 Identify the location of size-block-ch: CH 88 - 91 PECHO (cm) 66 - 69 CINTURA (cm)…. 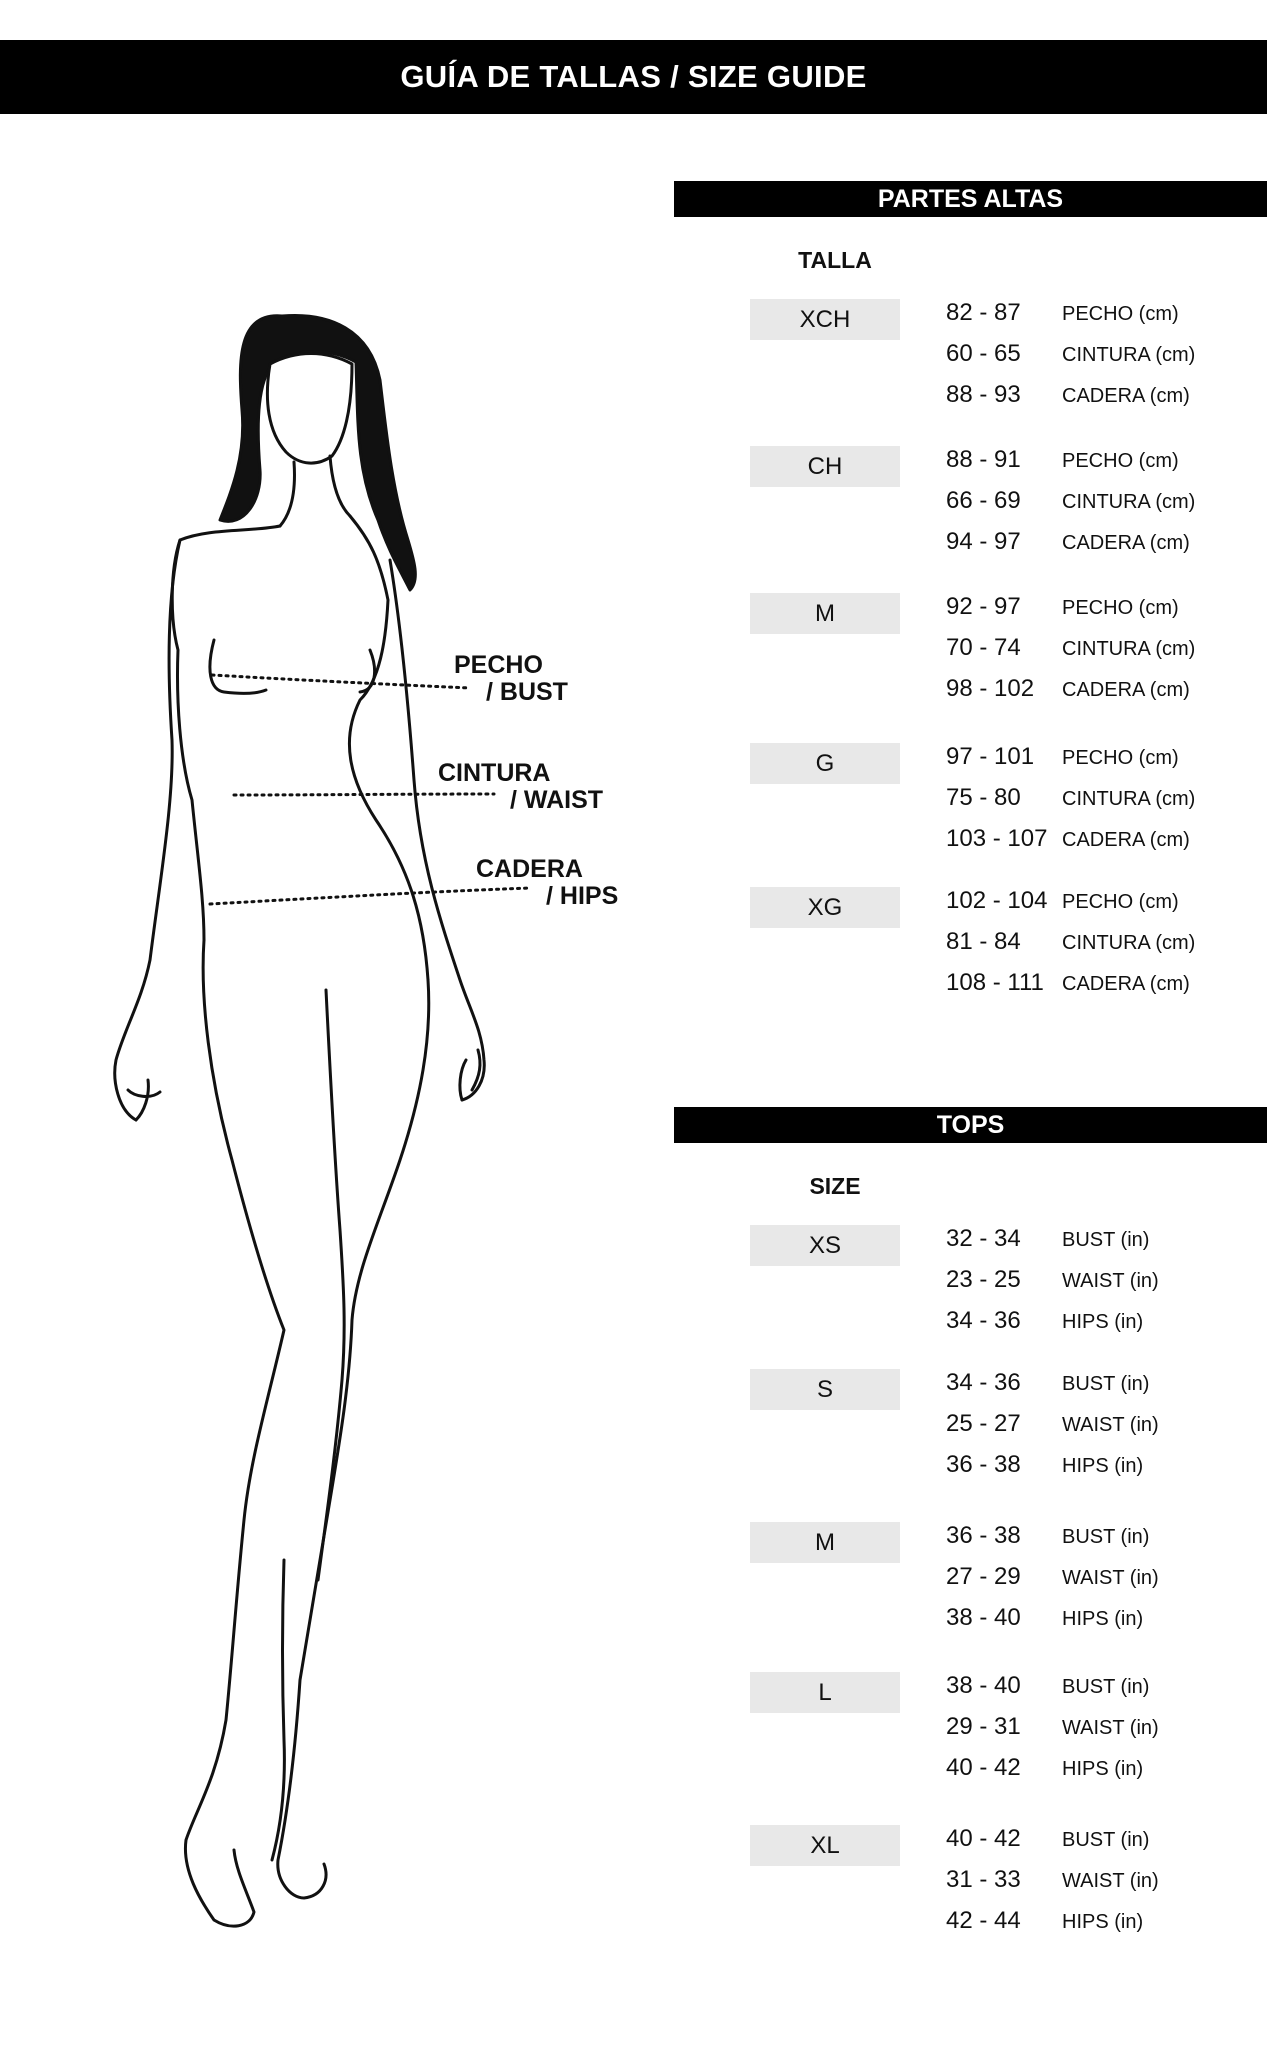
(970, 507).